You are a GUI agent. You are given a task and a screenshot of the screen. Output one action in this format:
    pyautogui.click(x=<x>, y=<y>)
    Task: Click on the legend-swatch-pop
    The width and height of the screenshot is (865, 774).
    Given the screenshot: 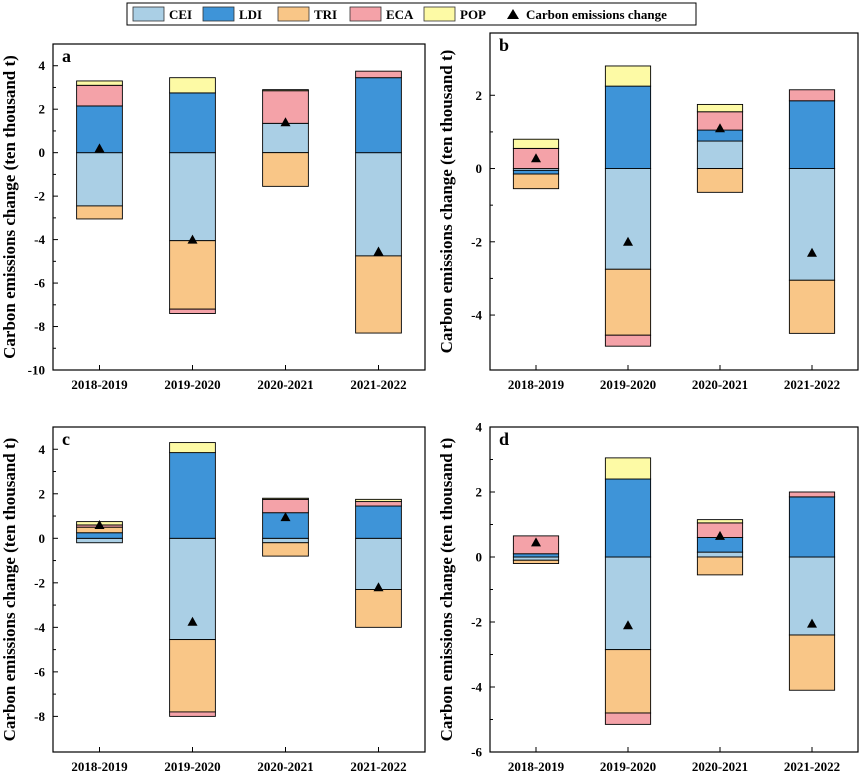 What is the action you would take?
    pyautogui.click(x=439, y=14)
    